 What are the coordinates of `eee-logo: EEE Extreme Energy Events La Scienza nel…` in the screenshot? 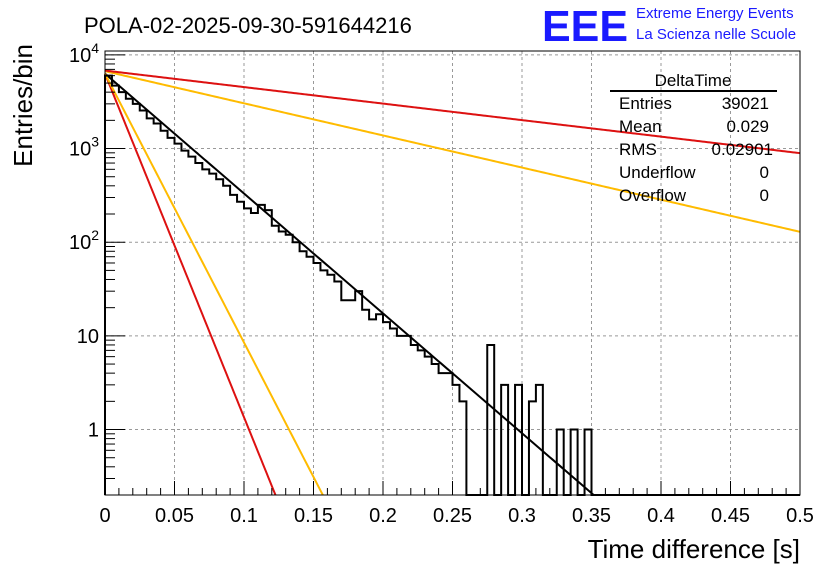 It's located at (669, 26).